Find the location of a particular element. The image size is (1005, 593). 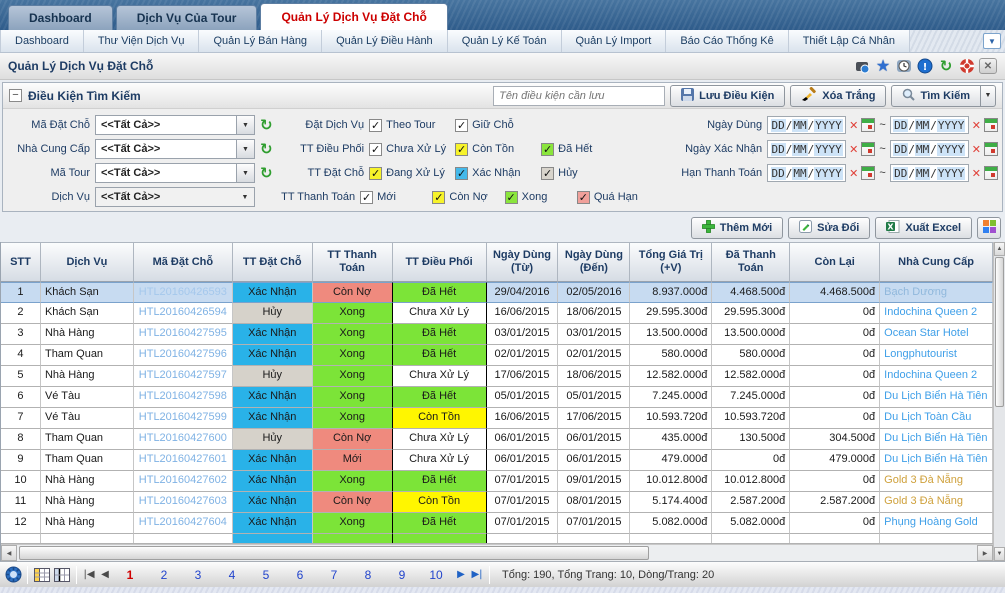

clear-filters-button: Xóa Trắng is located at coordinates (838, 95).